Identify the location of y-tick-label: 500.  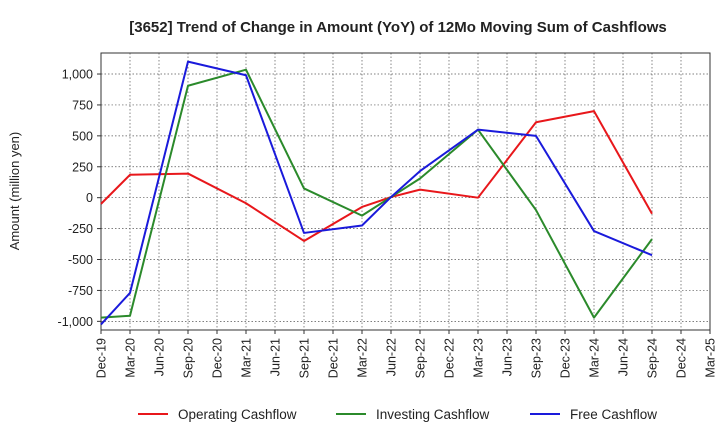
(82, 136).